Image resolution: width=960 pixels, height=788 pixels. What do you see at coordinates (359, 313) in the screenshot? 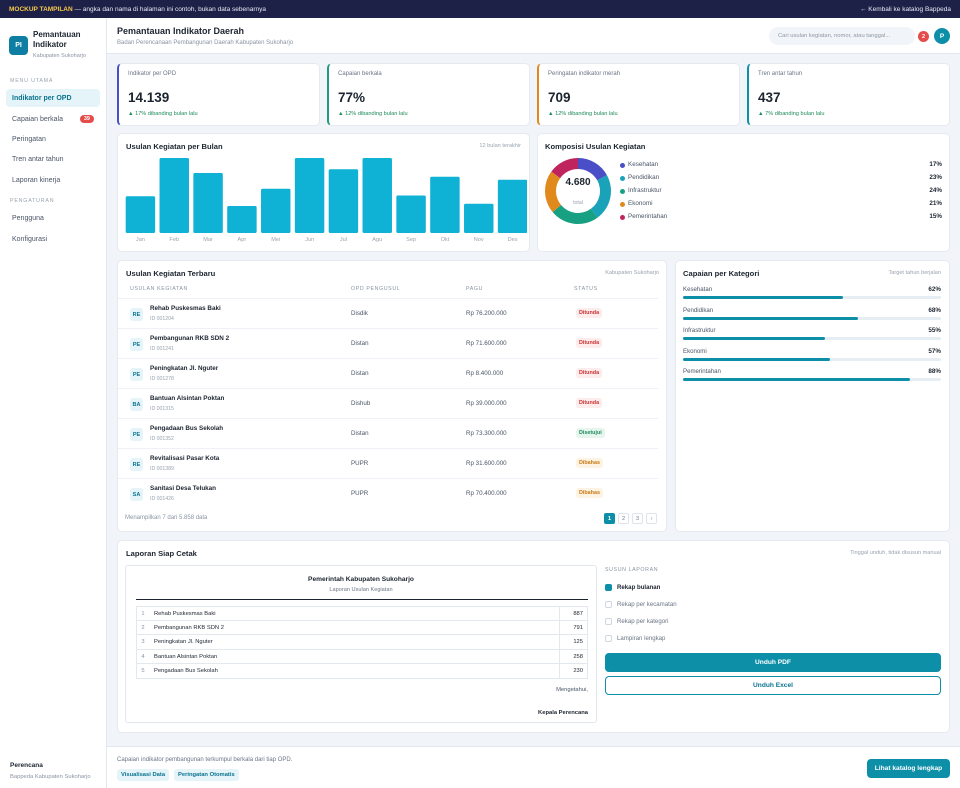
I see `activity-opd: Disdik` at bounding box center [359, 313].